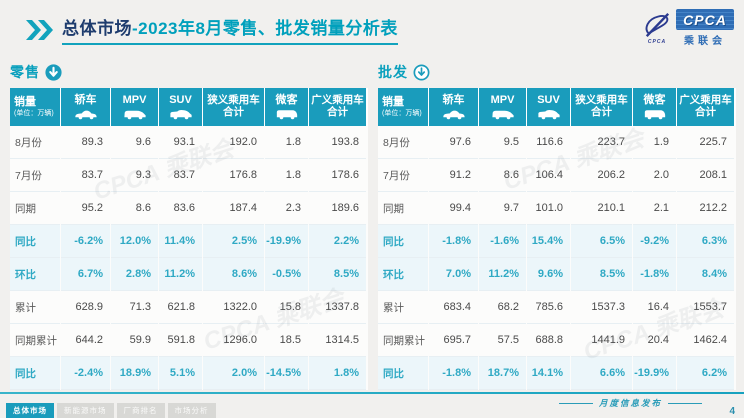  Describe the element at coordinates (705, 340) in the screenshot. I see `cell-value: 1462.4` at that location.